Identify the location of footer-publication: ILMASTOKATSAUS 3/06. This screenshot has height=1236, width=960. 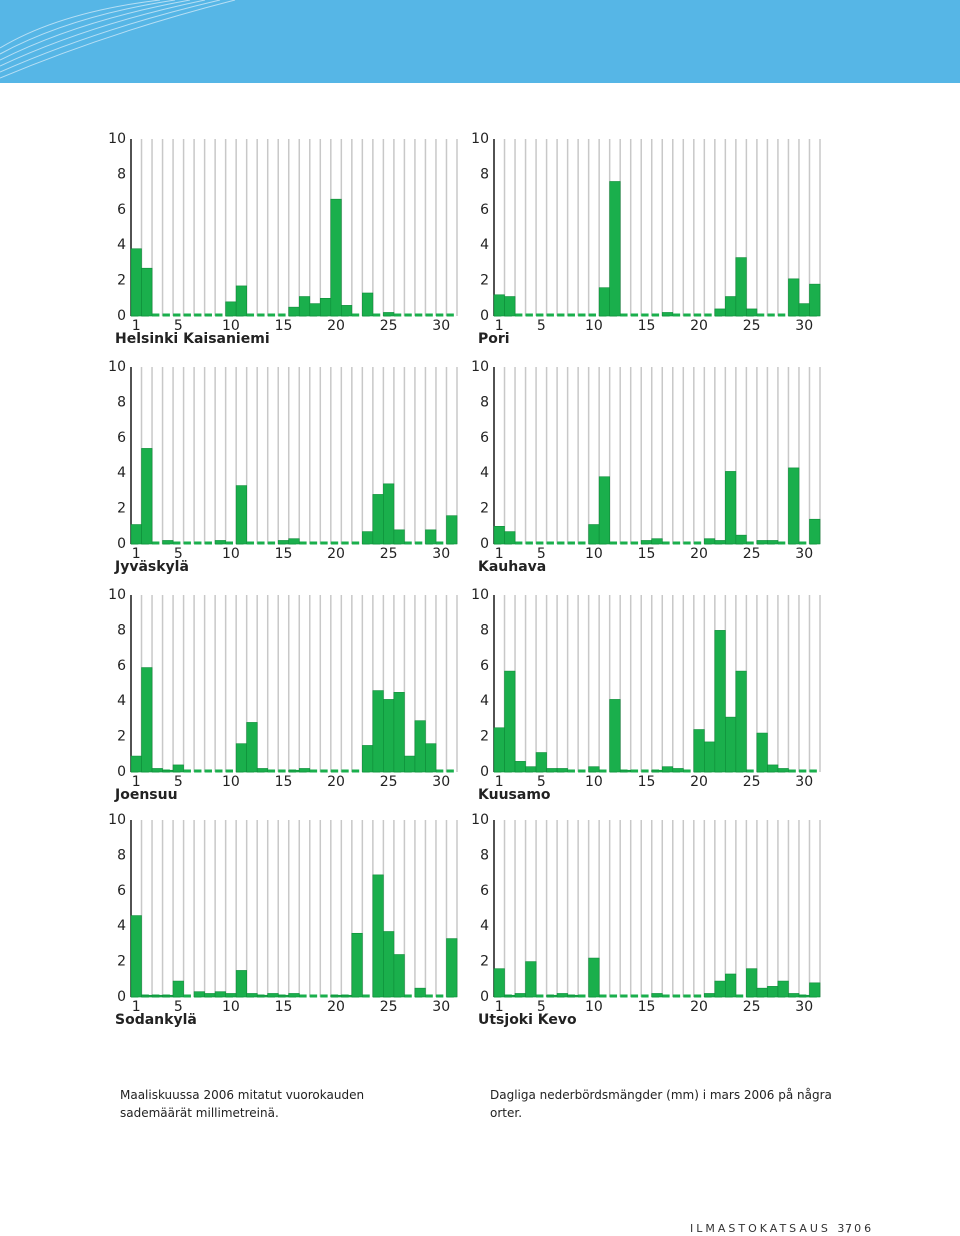
(782, 1228).